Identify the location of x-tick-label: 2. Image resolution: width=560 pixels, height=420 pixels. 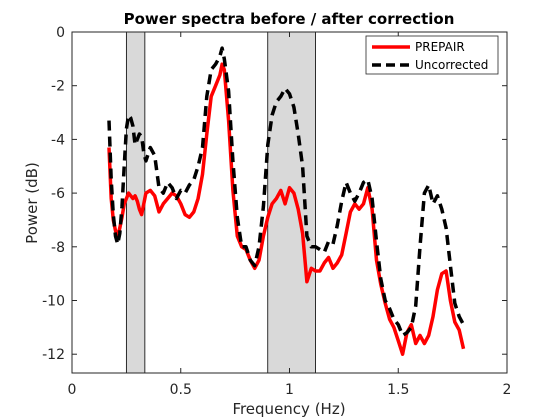
(507, 390).